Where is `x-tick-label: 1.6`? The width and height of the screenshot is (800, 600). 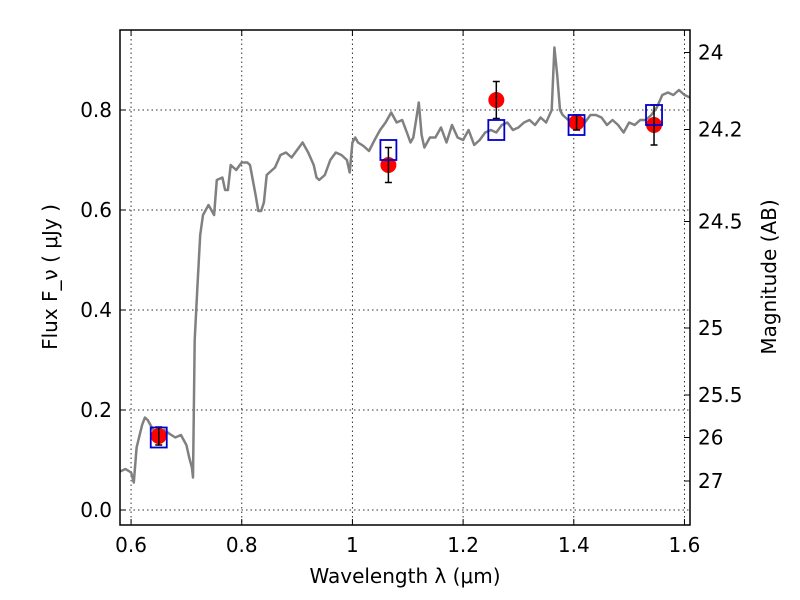 x-tick-label: 1.6 is located at coordinates (685, 545).